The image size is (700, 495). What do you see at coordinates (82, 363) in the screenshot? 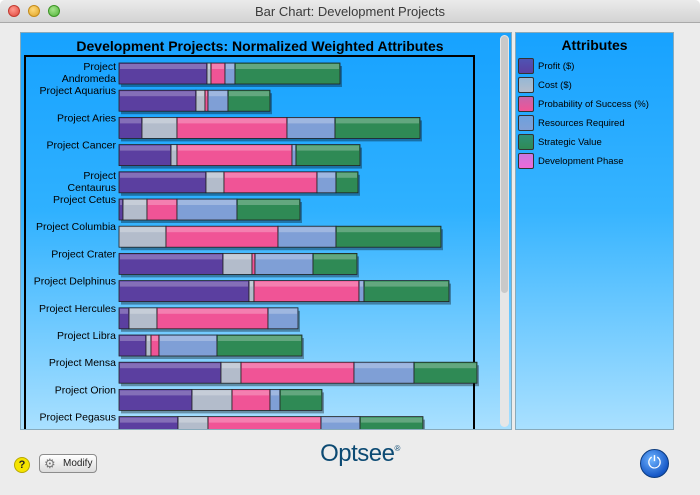
I see `category-label: Project Mensa` at bounding box center [82, 363].